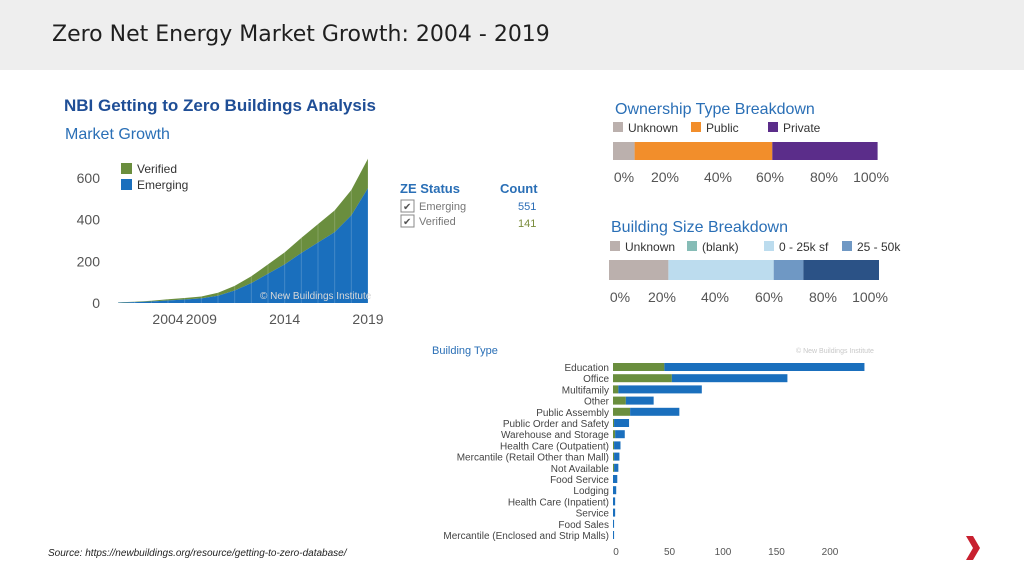 The height and width of the screenshot is (576, 1024). What do you see at coordinates (437, 222) in the screenshot?
I see `ze-row-label: Verified` at bounding box center [437, 222].